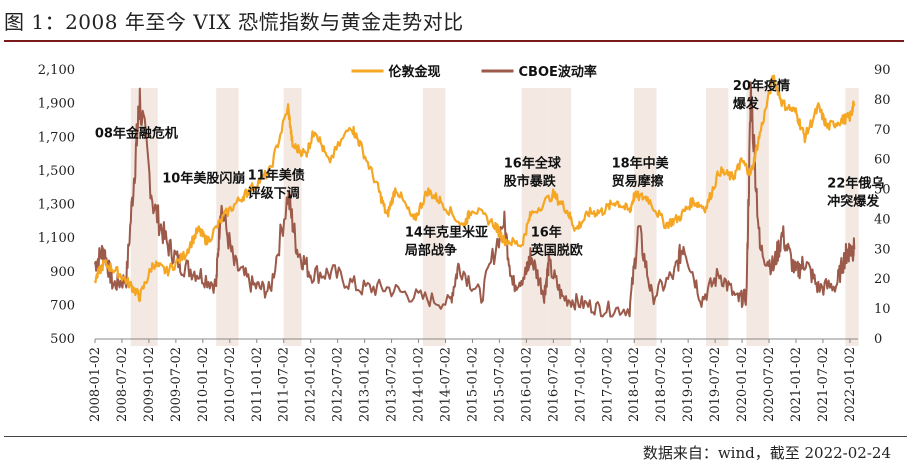 The image size is (911, 471). I want to click on annotation-label: 08年金融危机, so click(136, 133).